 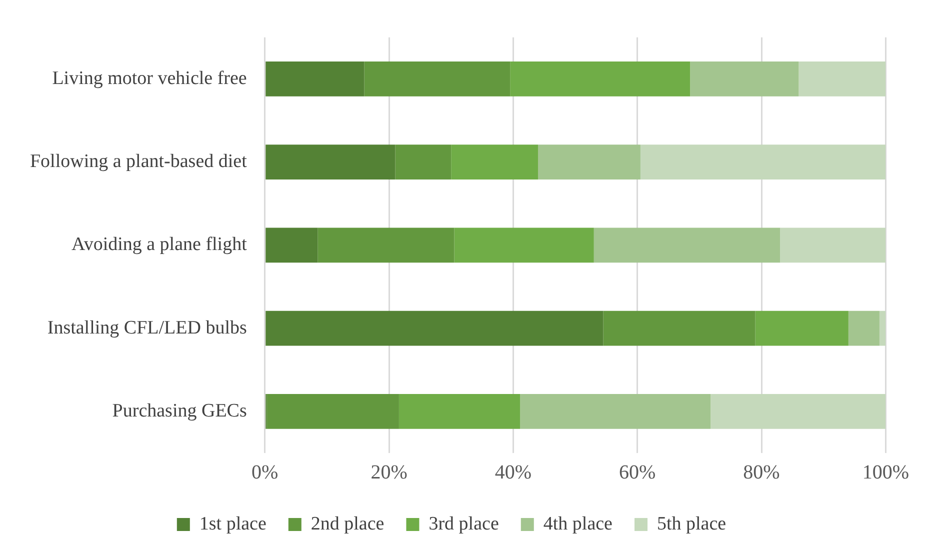 What do you see at coordinates (347, 523) in the screenshot?
I see `legend-label: 2nd place` at bounding box center [347, 523].